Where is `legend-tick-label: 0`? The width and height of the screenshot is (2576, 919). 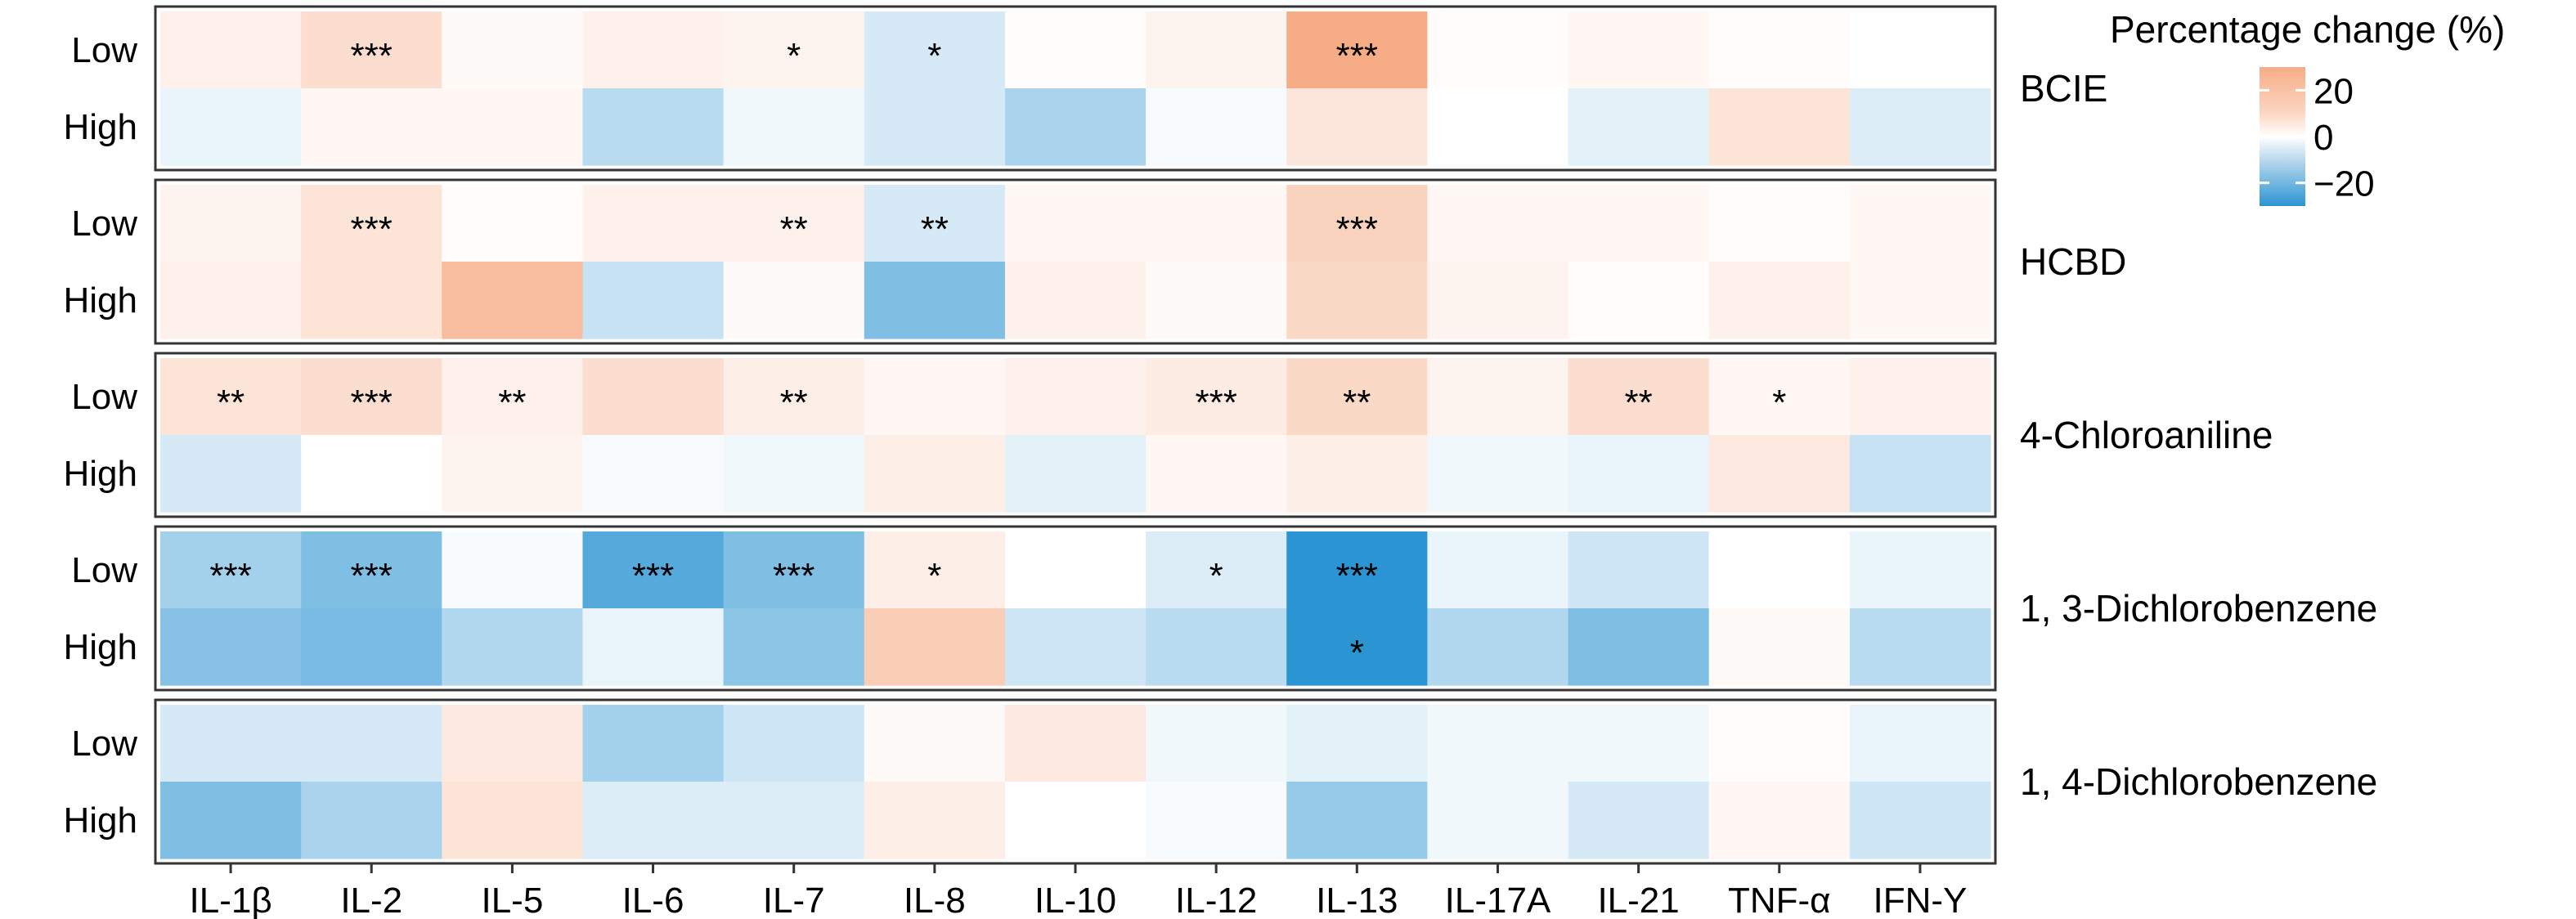
legend-tick-label: 0 is located at coordinates (2323, 138).